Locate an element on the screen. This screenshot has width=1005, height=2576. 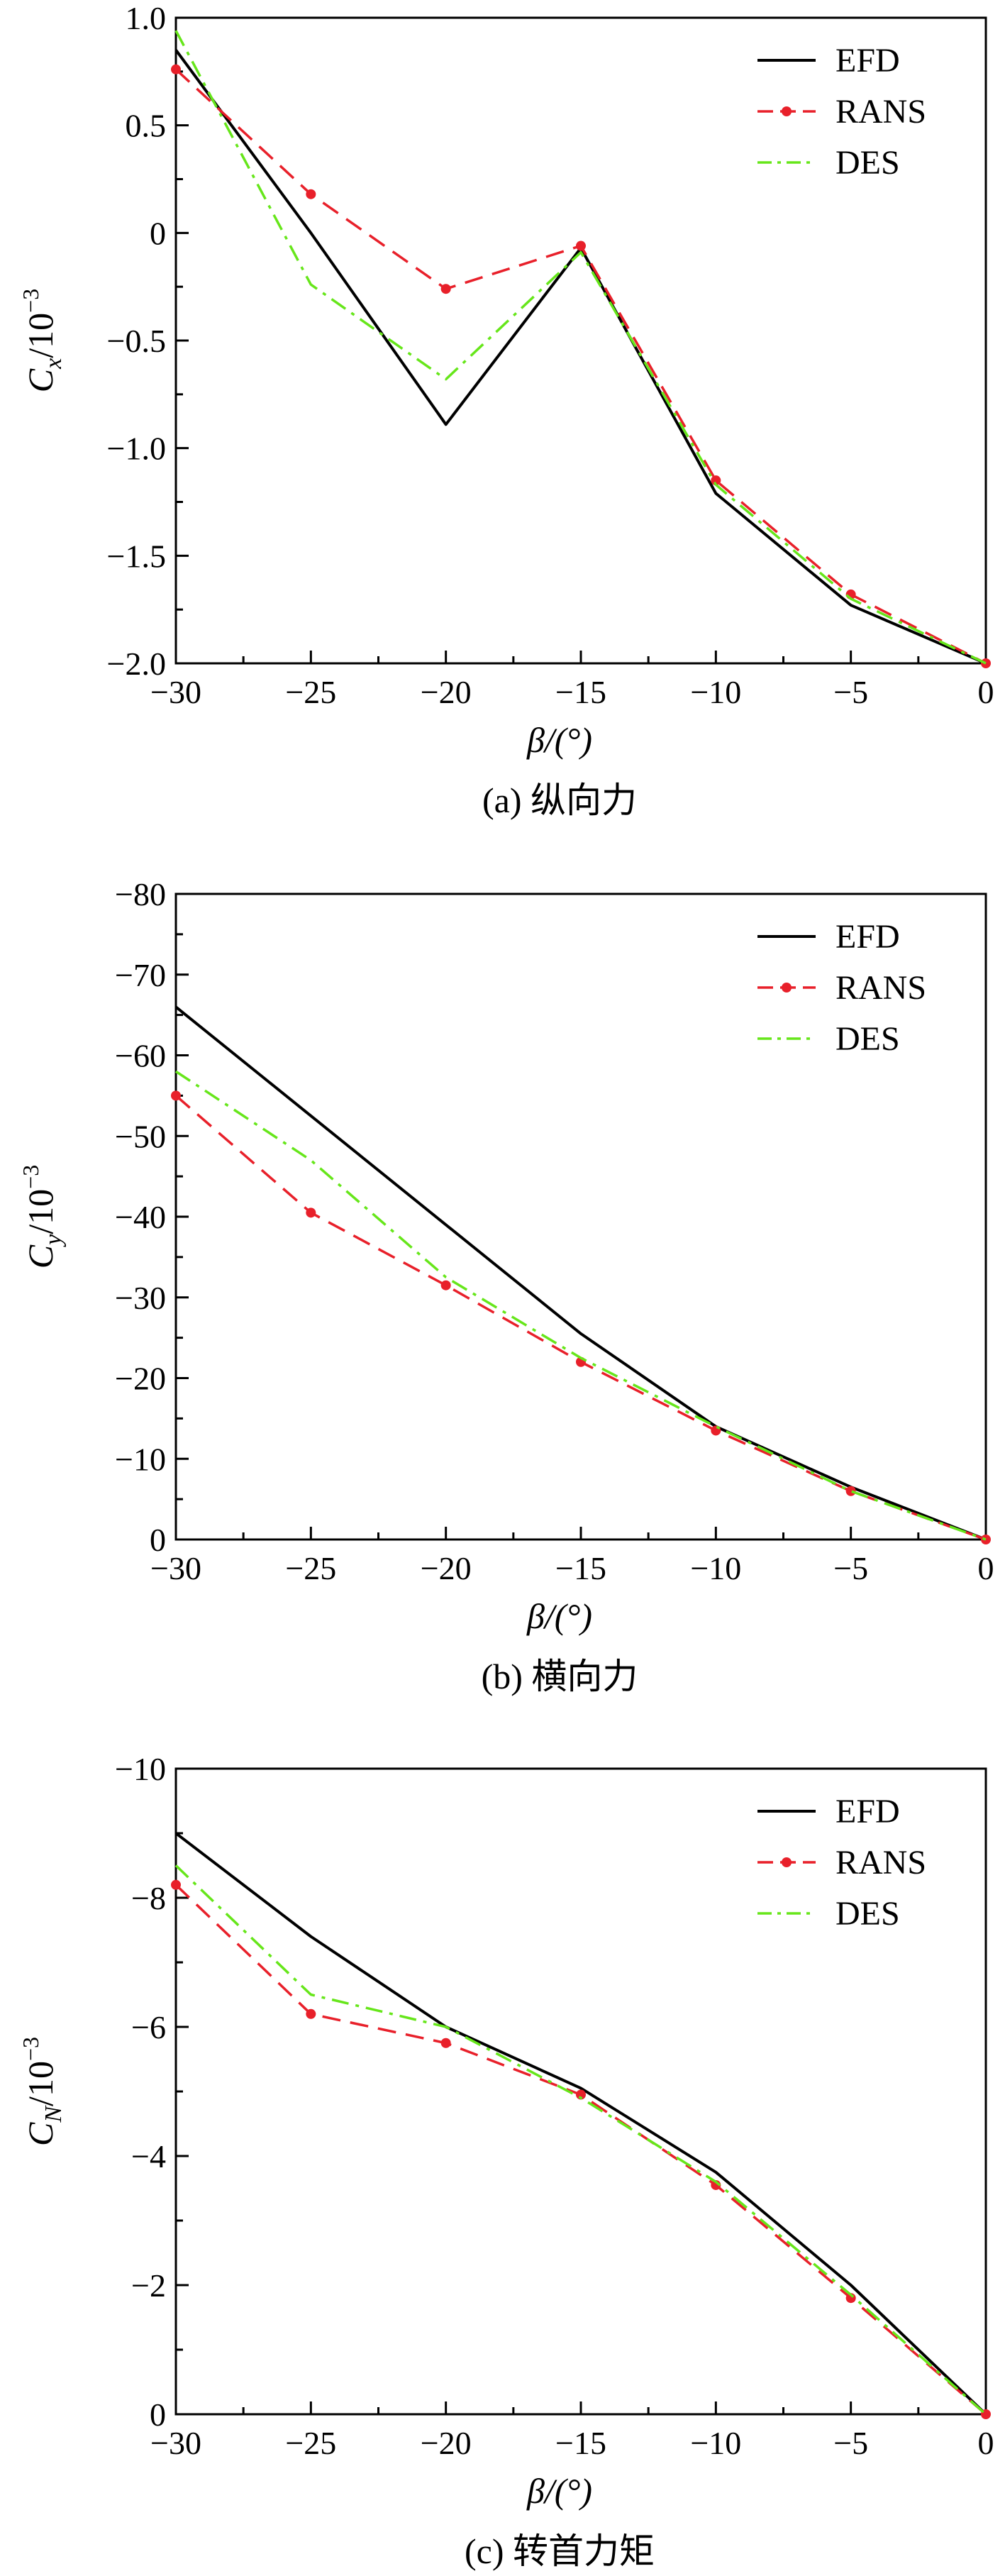
y-tick-label: −0.5 is located at coordinates (136, 341).